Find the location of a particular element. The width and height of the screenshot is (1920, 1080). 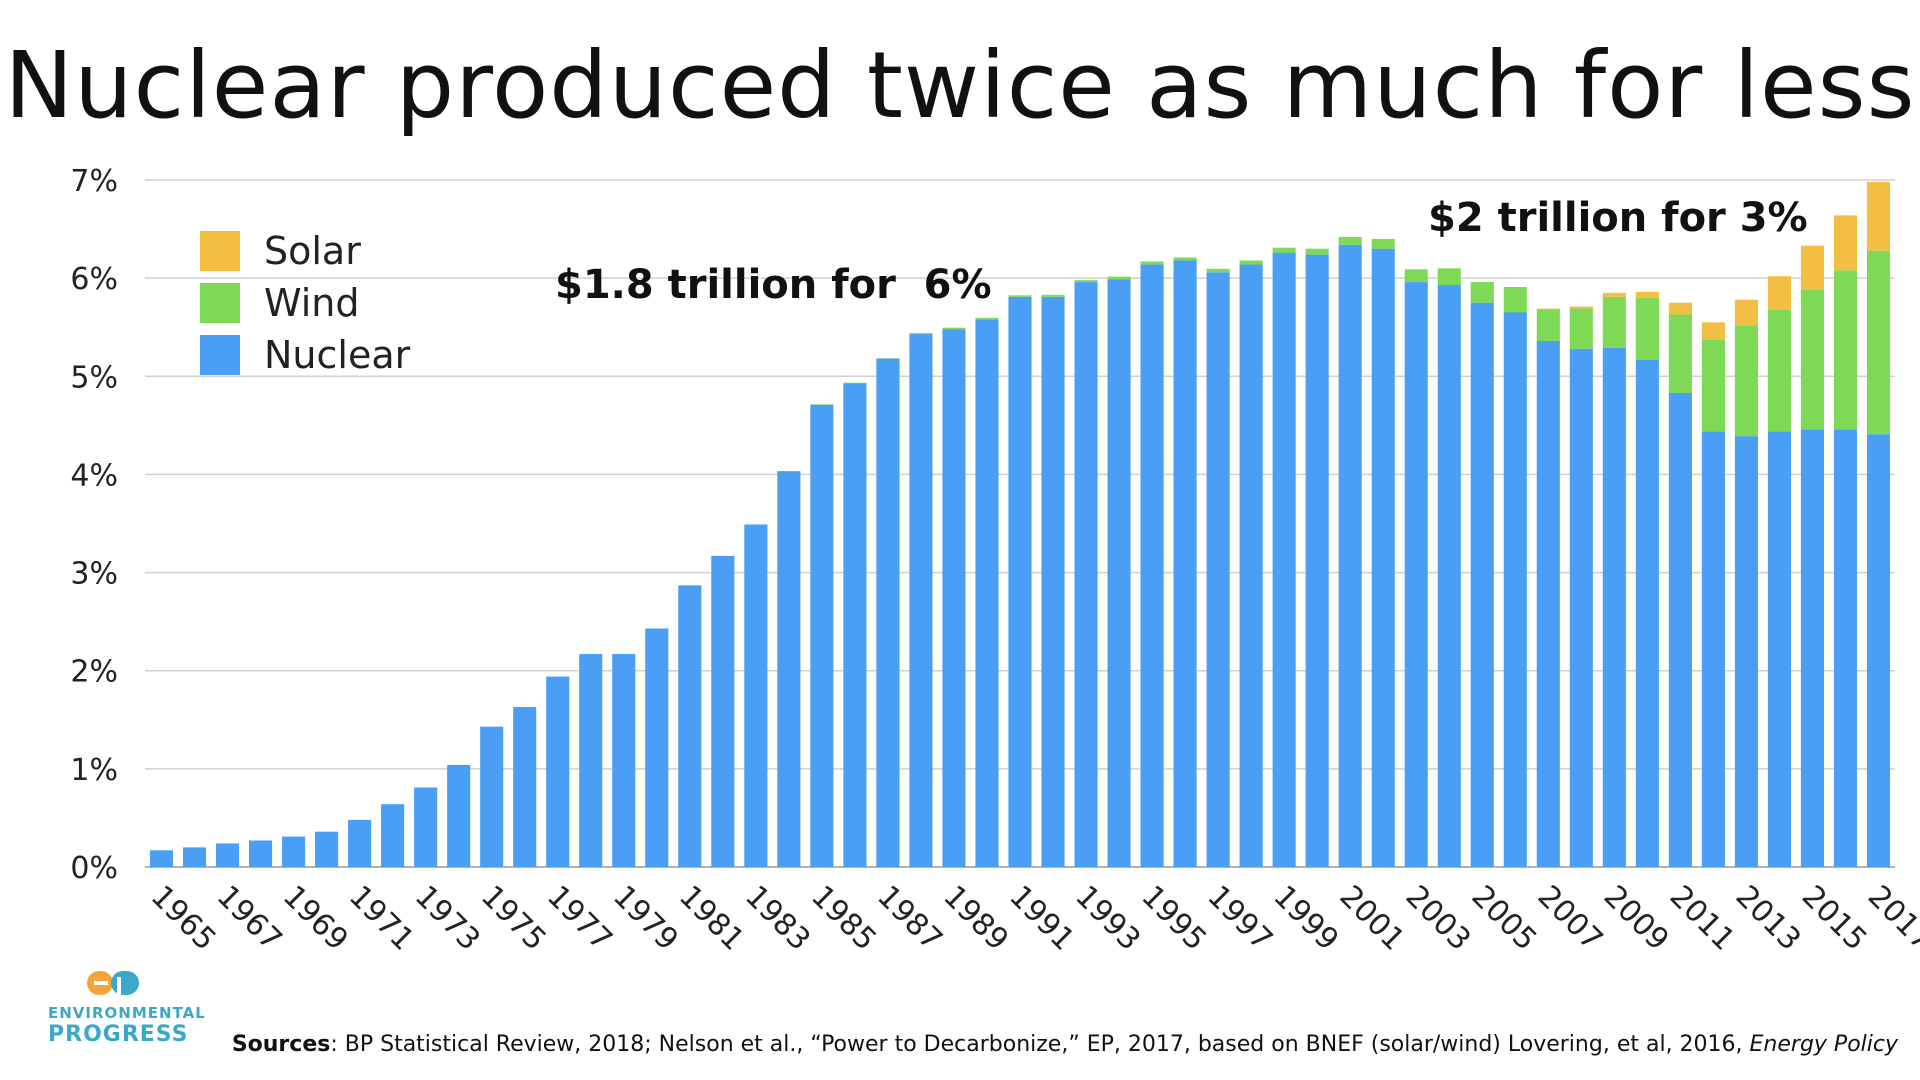

legend-item-wind: Wind is located at coordinates (305, 303).